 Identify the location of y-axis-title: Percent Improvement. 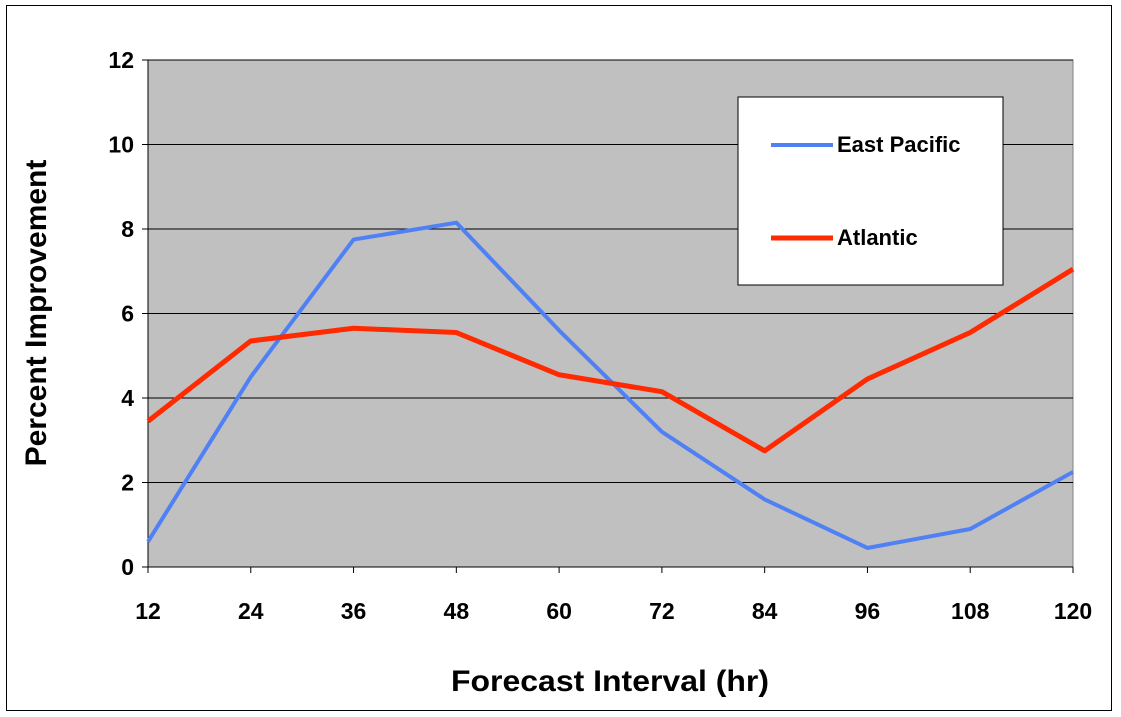
(36, 313).